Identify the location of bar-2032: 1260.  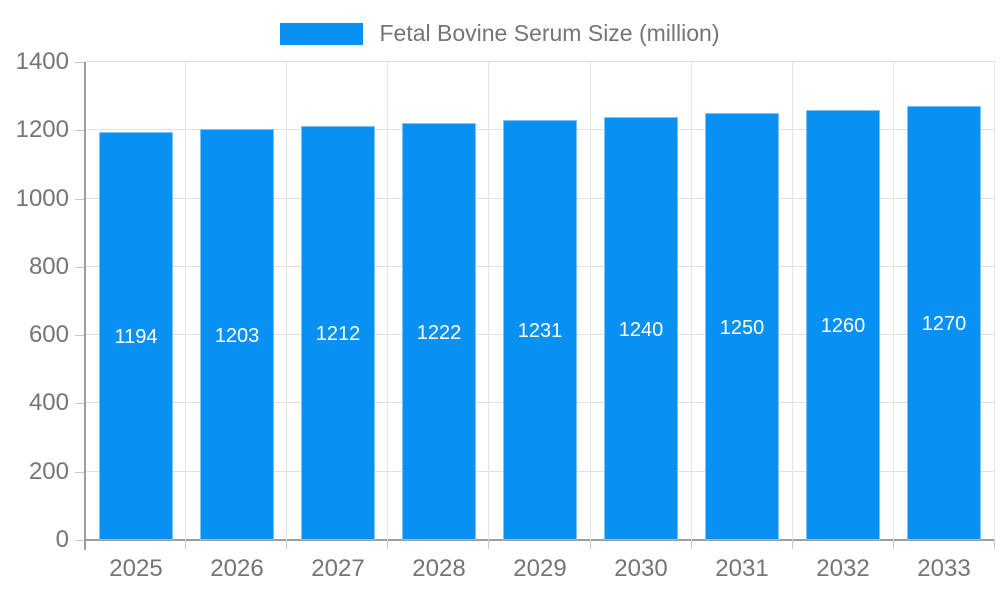
(843, 325).